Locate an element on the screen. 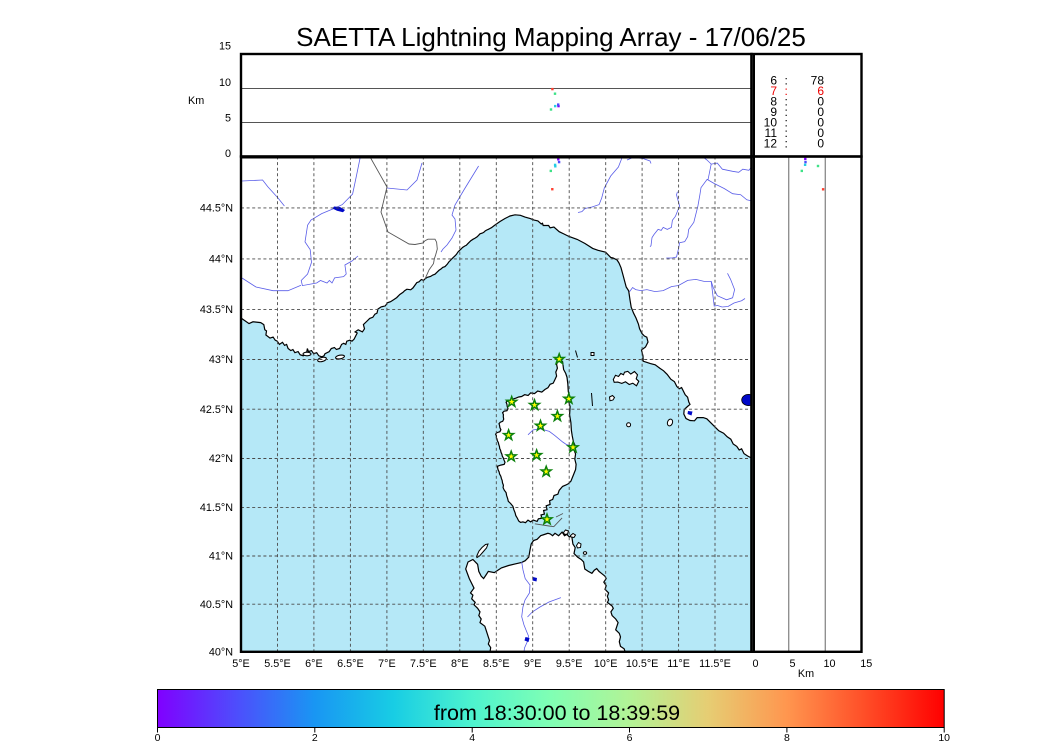 The width and height of the screenshot is (1050, 750). svg-text: 40°N is located at coordinates (221, 653).